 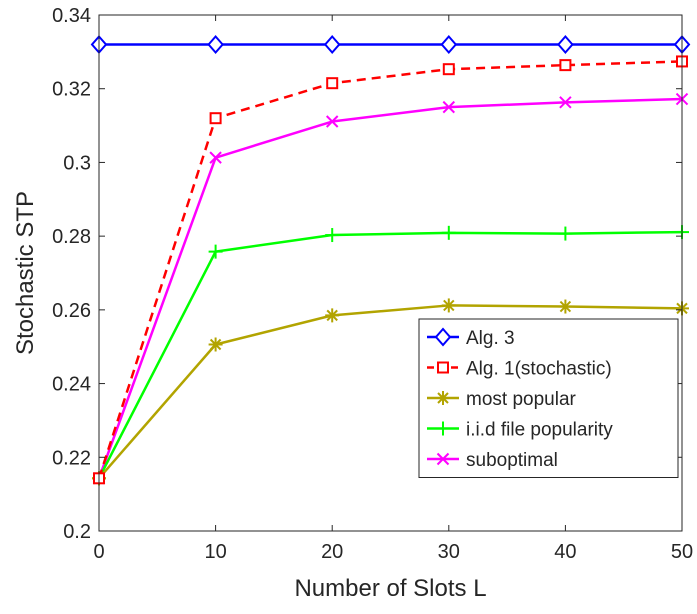 I want to click on legend-entry: i.i.d file popularity, so click(x=520, y=430).